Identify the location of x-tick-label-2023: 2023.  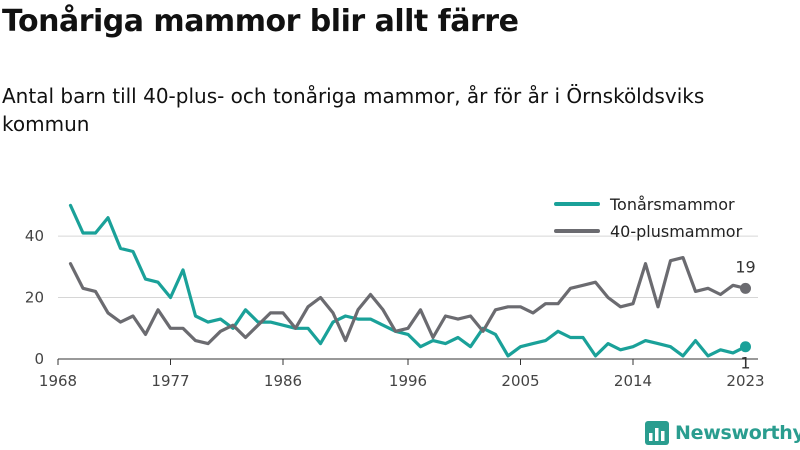
(745, 381).